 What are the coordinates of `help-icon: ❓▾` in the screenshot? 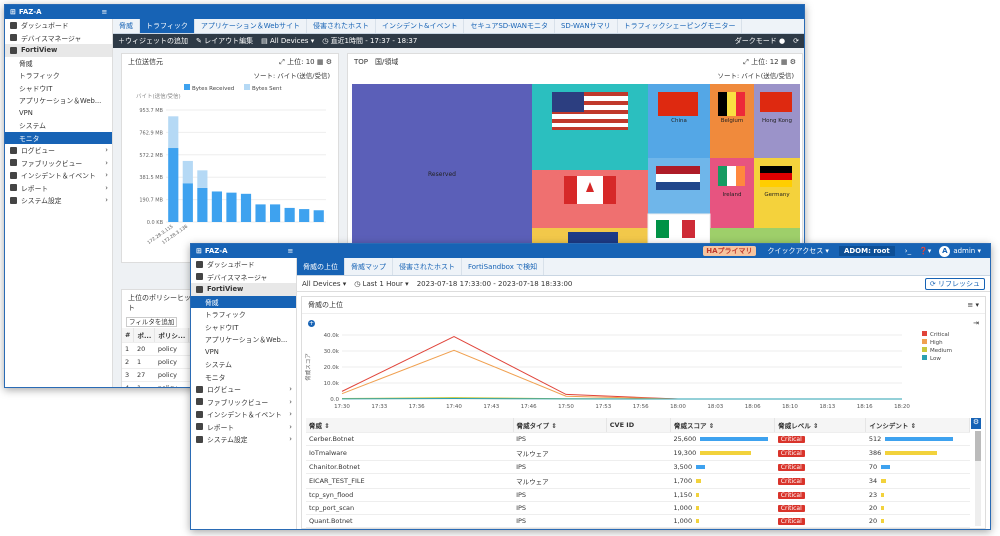 It's located at (925, 251).